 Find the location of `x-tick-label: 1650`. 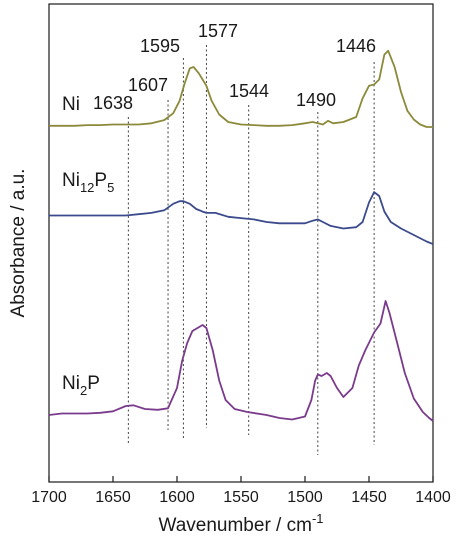

x-tick-label: 1650 is located at coordinates (113, 497).